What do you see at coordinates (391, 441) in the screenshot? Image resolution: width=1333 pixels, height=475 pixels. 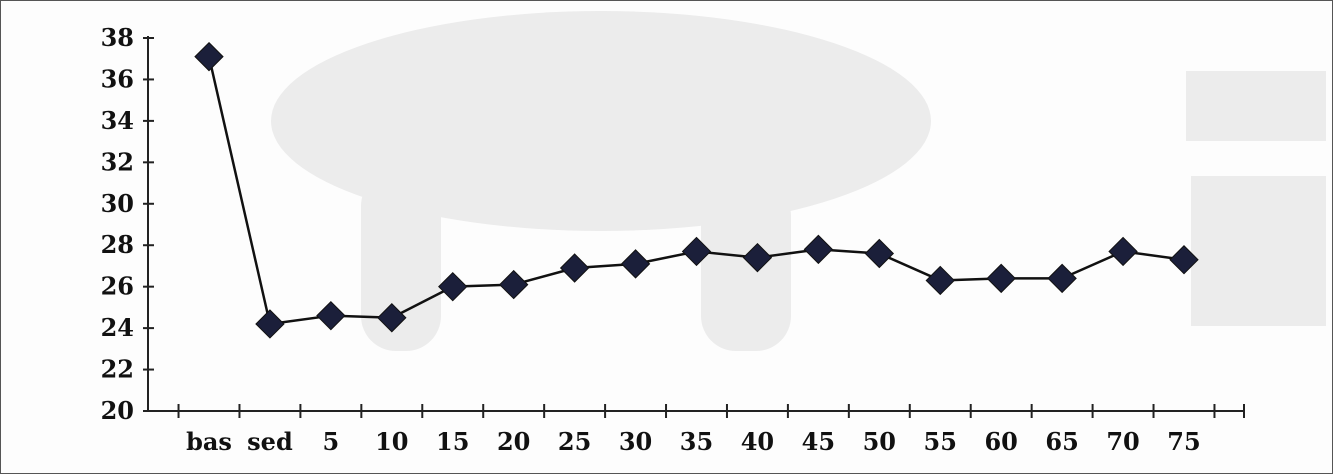 I see `x-tick-label: 10` at bounding box center [391, 441].